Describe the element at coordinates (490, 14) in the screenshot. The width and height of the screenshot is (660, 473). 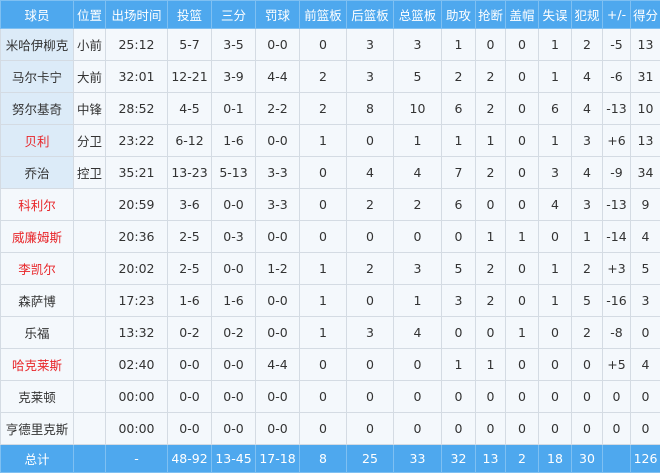
I see `column-header: 抢断` at that location.